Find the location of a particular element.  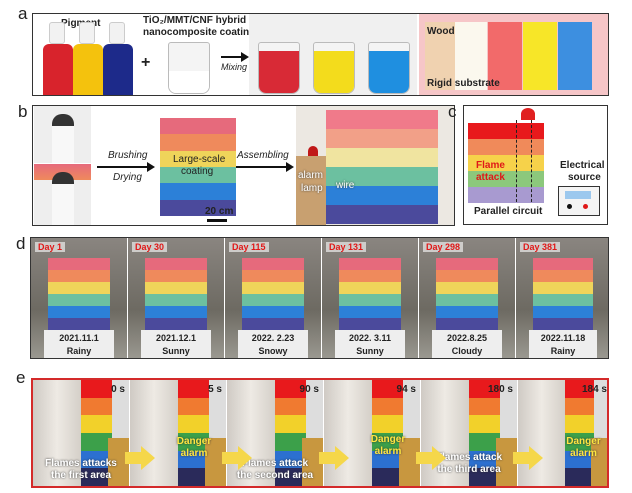

panel-a-label: a is located at coordinates (23, 13).